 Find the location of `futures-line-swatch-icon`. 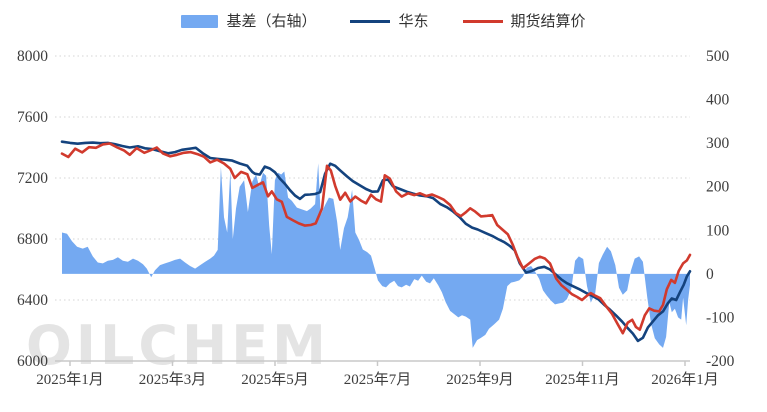

futures-line-swatch-icon is located at coordinates (482, 21).